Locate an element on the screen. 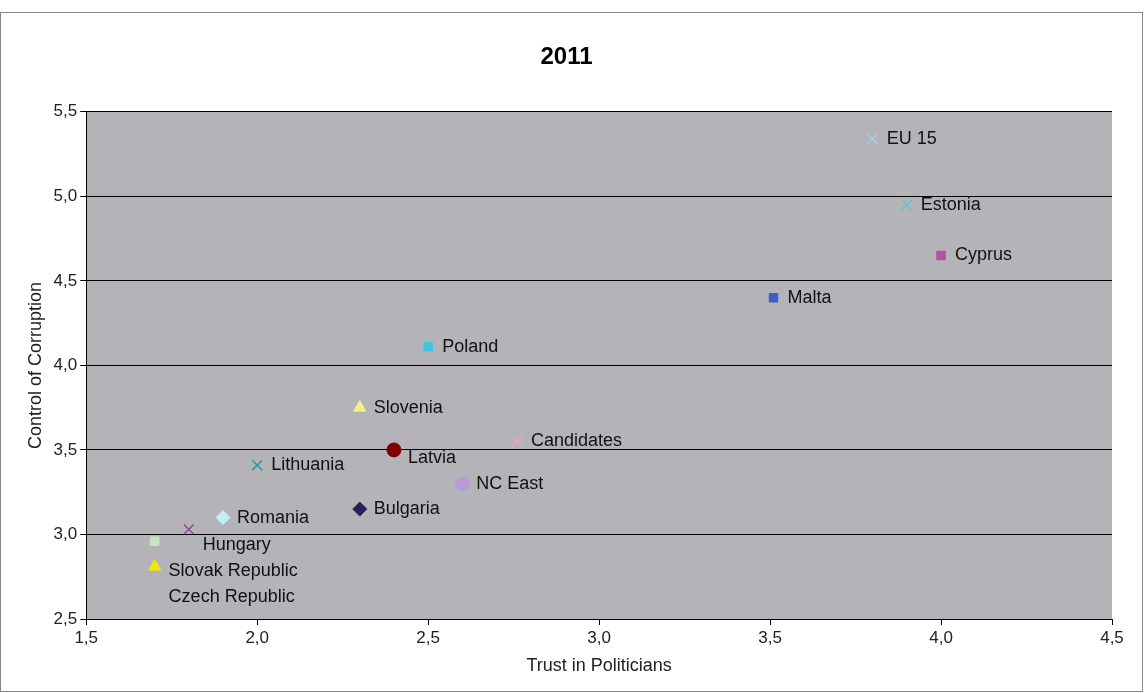  x-tick-label: 1,5 is located at coordinates (86, 637).